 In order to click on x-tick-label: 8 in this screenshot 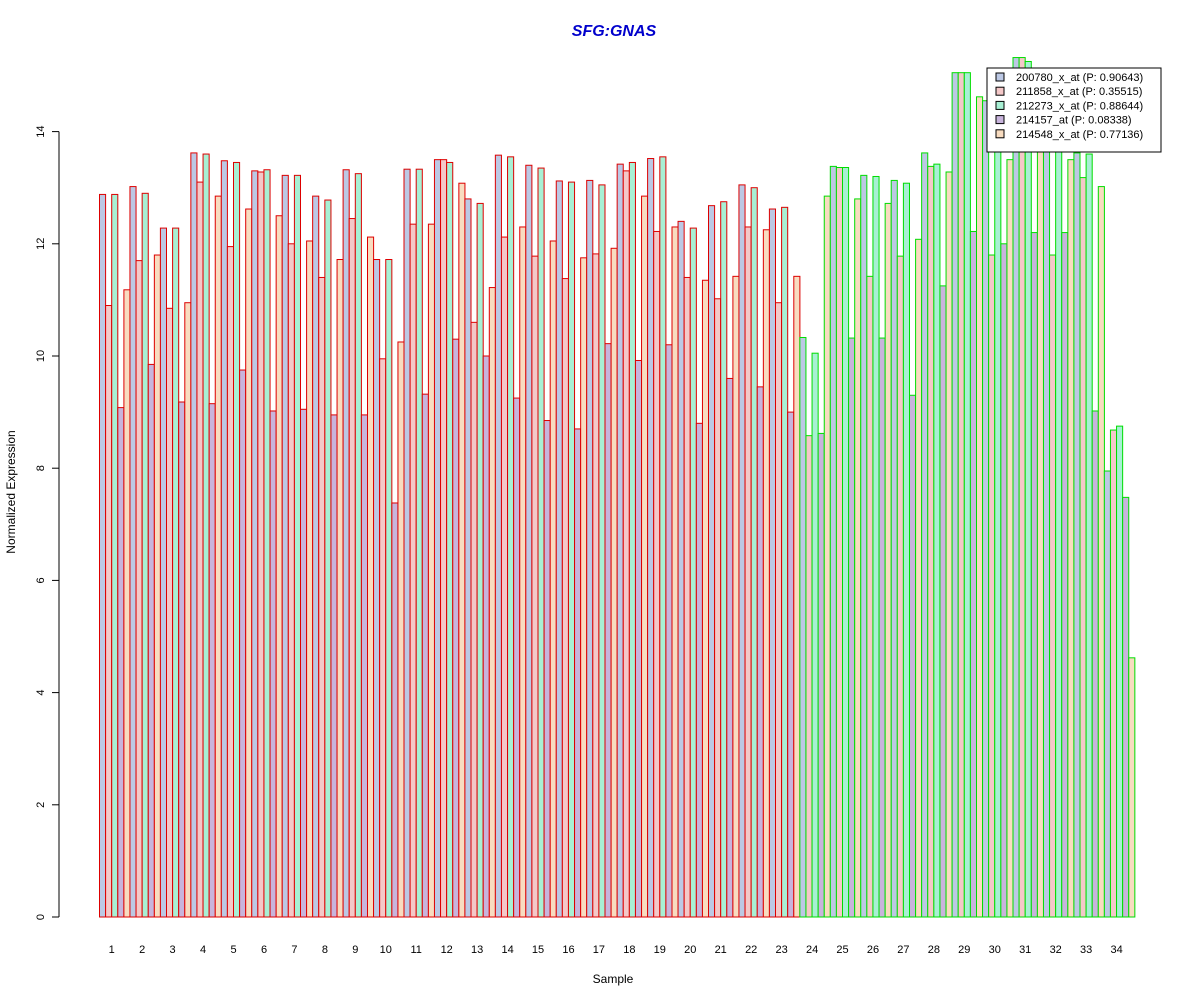, I will do `click(325, 950)`.